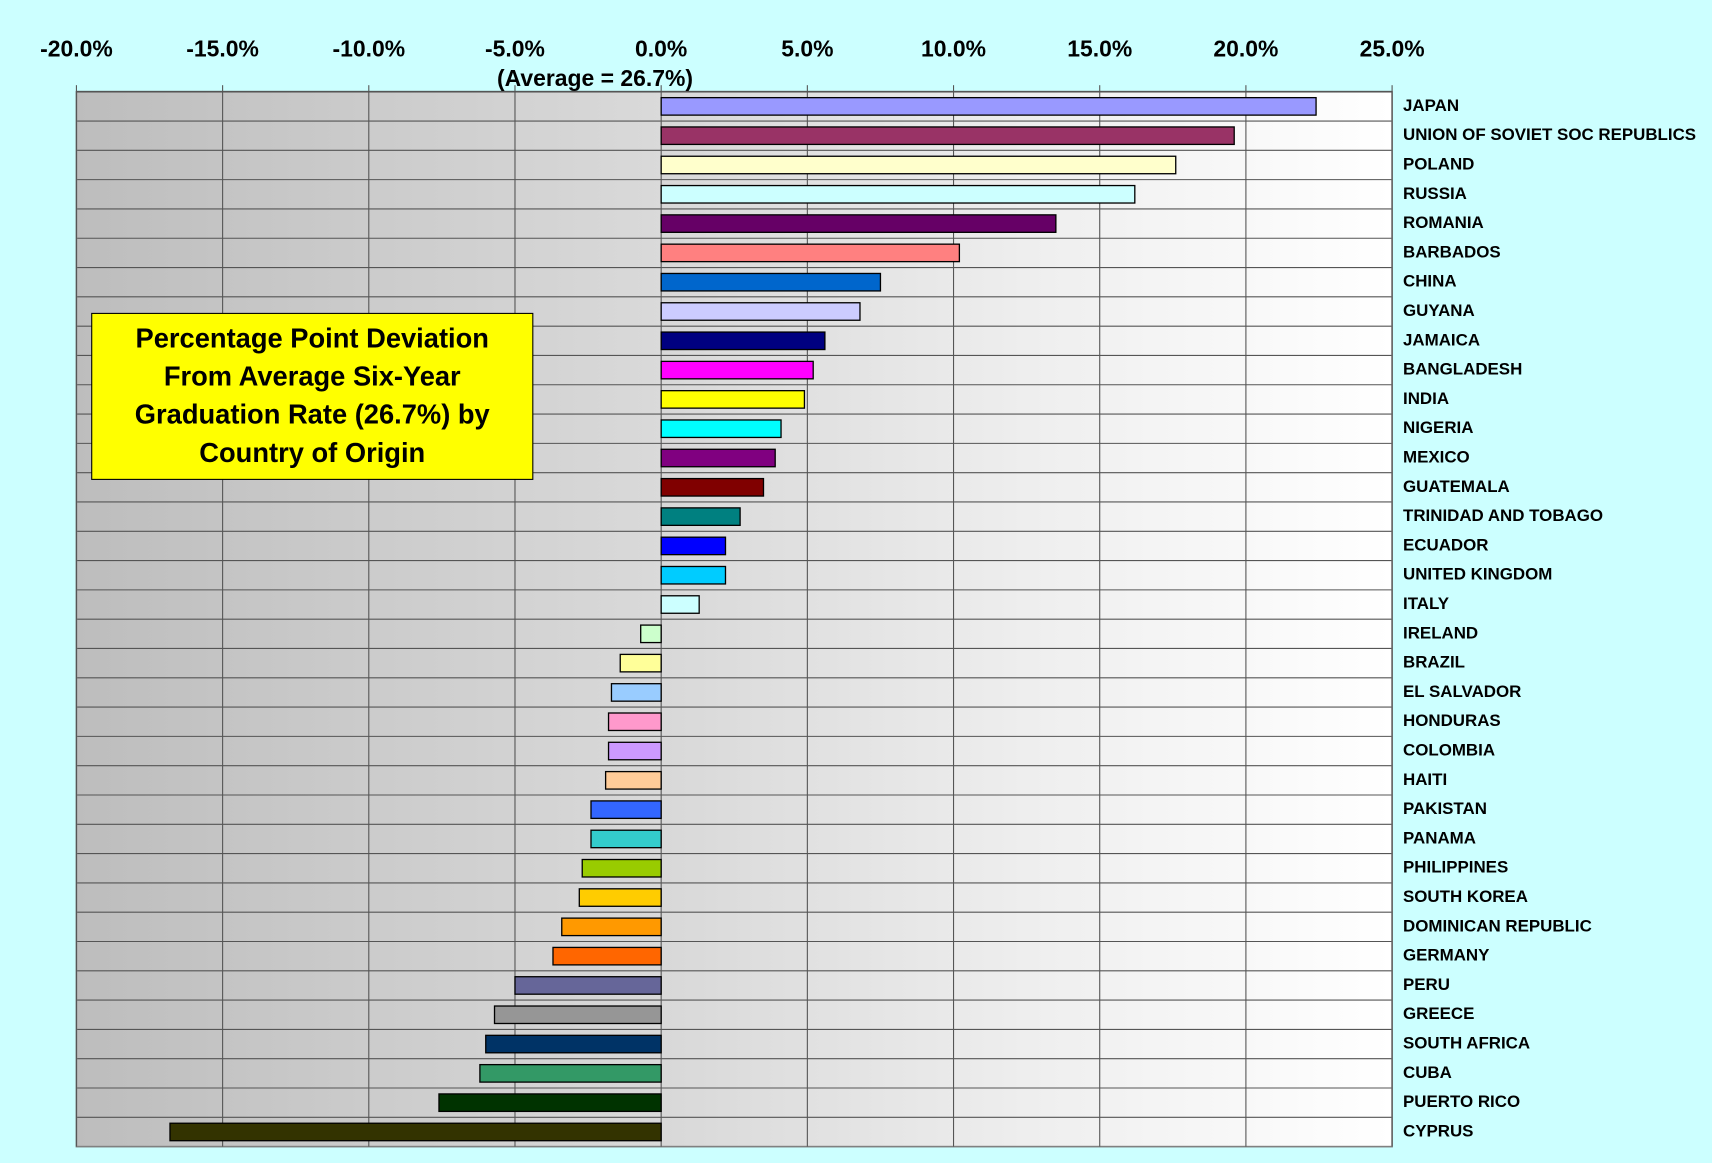  What do you see at coordinates (1425, 779) in the screenshot?
I see `category-label: HAITI` at bounding box center [1425, 779].